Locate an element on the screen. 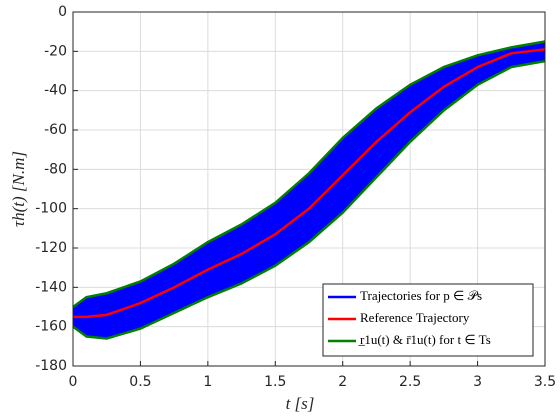 The image size is (560, 420). y-tick-label: -80 is located at coordinates (55, 169).